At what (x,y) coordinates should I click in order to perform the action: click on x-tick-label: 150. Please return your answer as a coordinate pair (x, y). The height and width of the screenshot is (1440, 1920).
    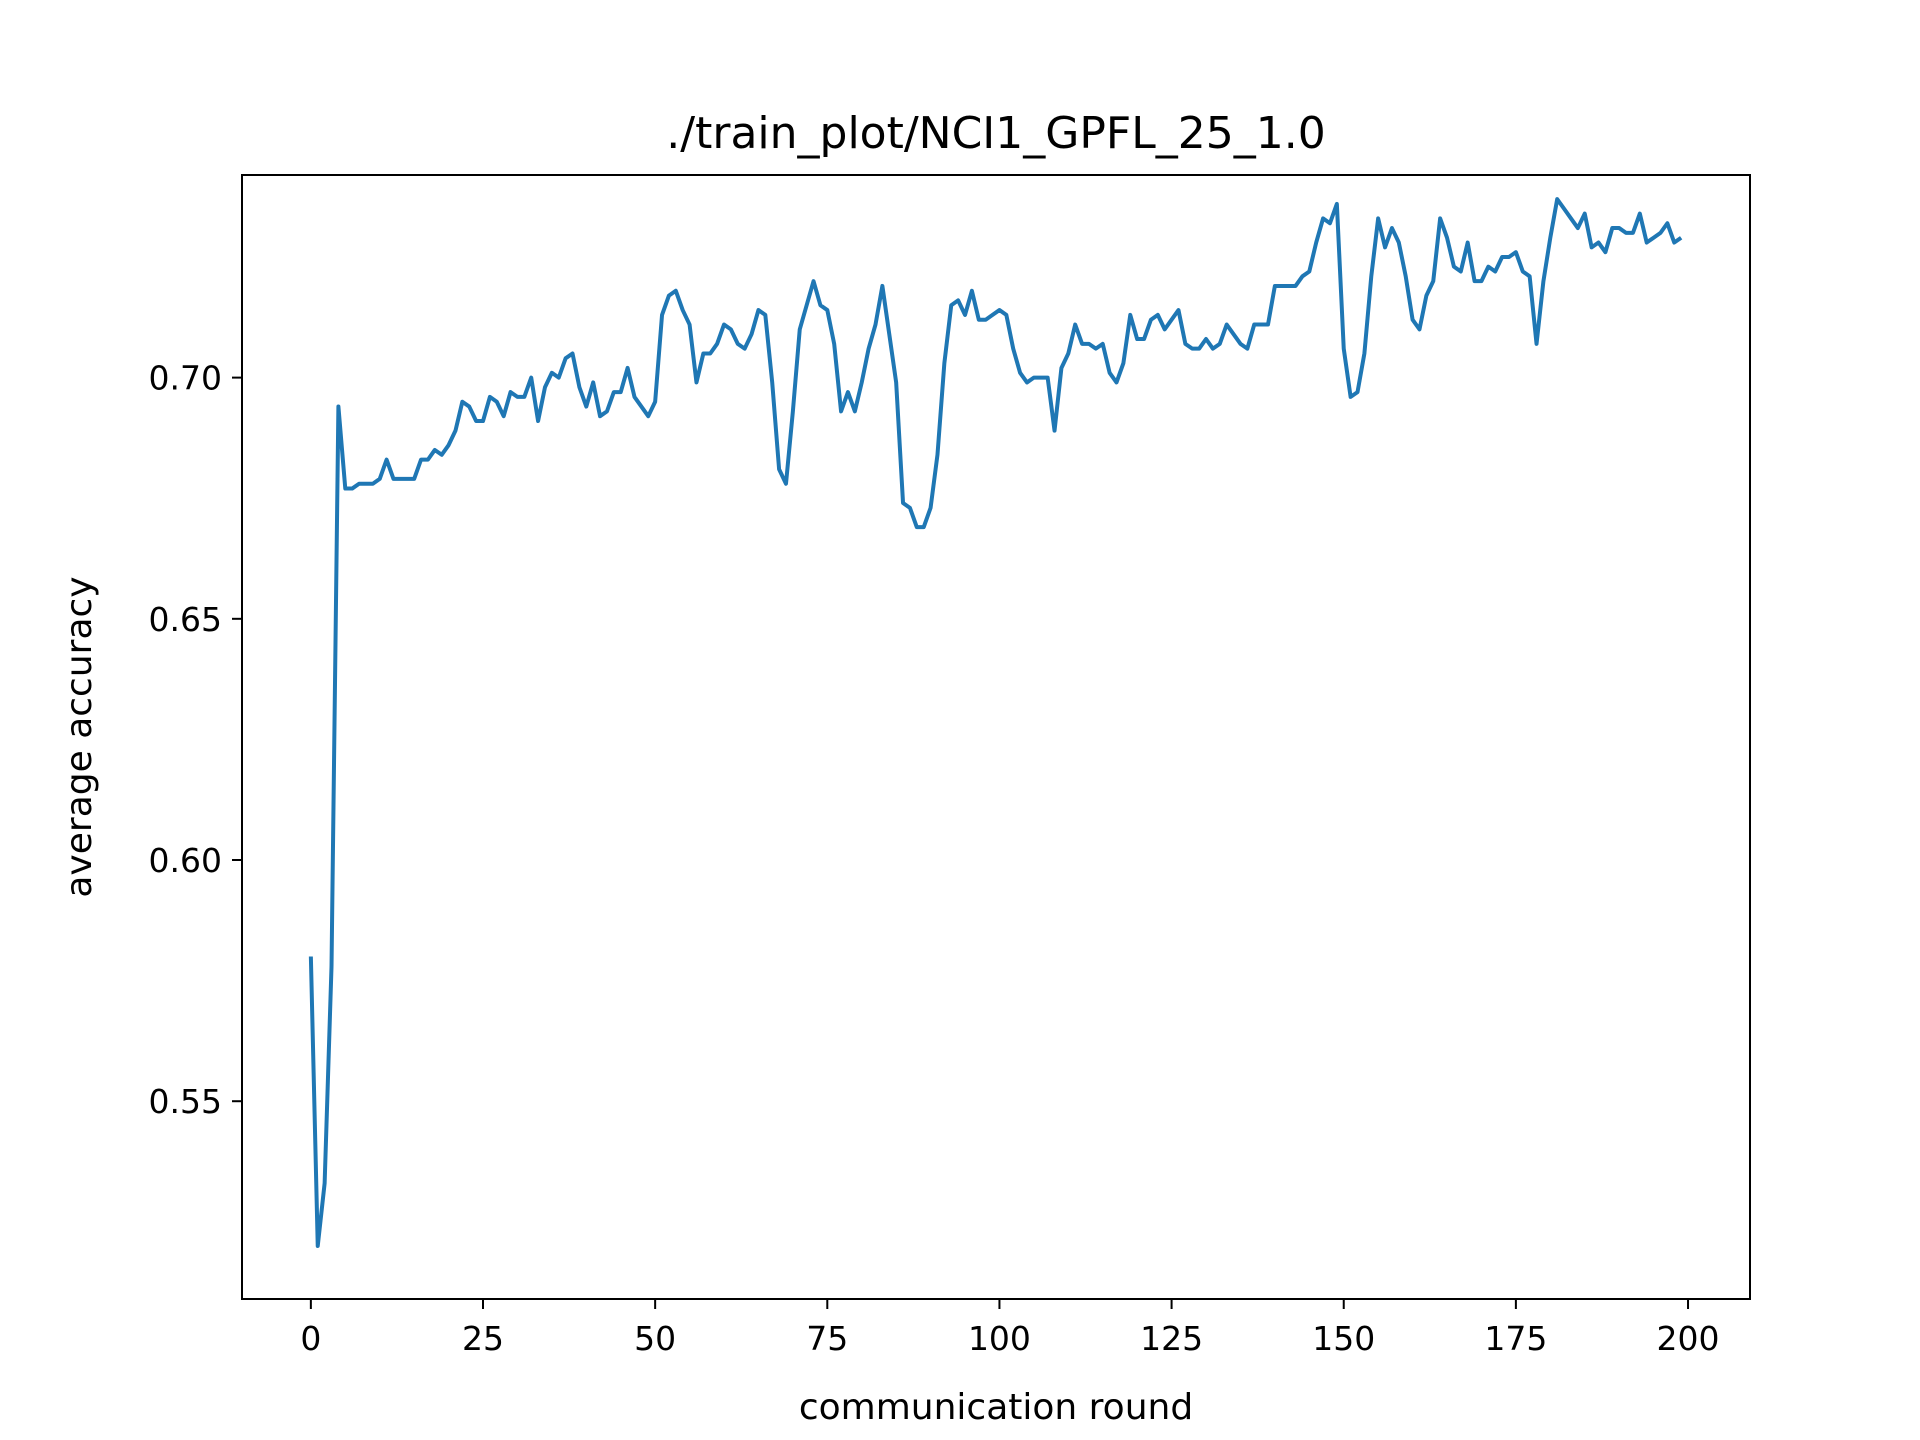
    Looking at the image, I should click on (1343, 1338).